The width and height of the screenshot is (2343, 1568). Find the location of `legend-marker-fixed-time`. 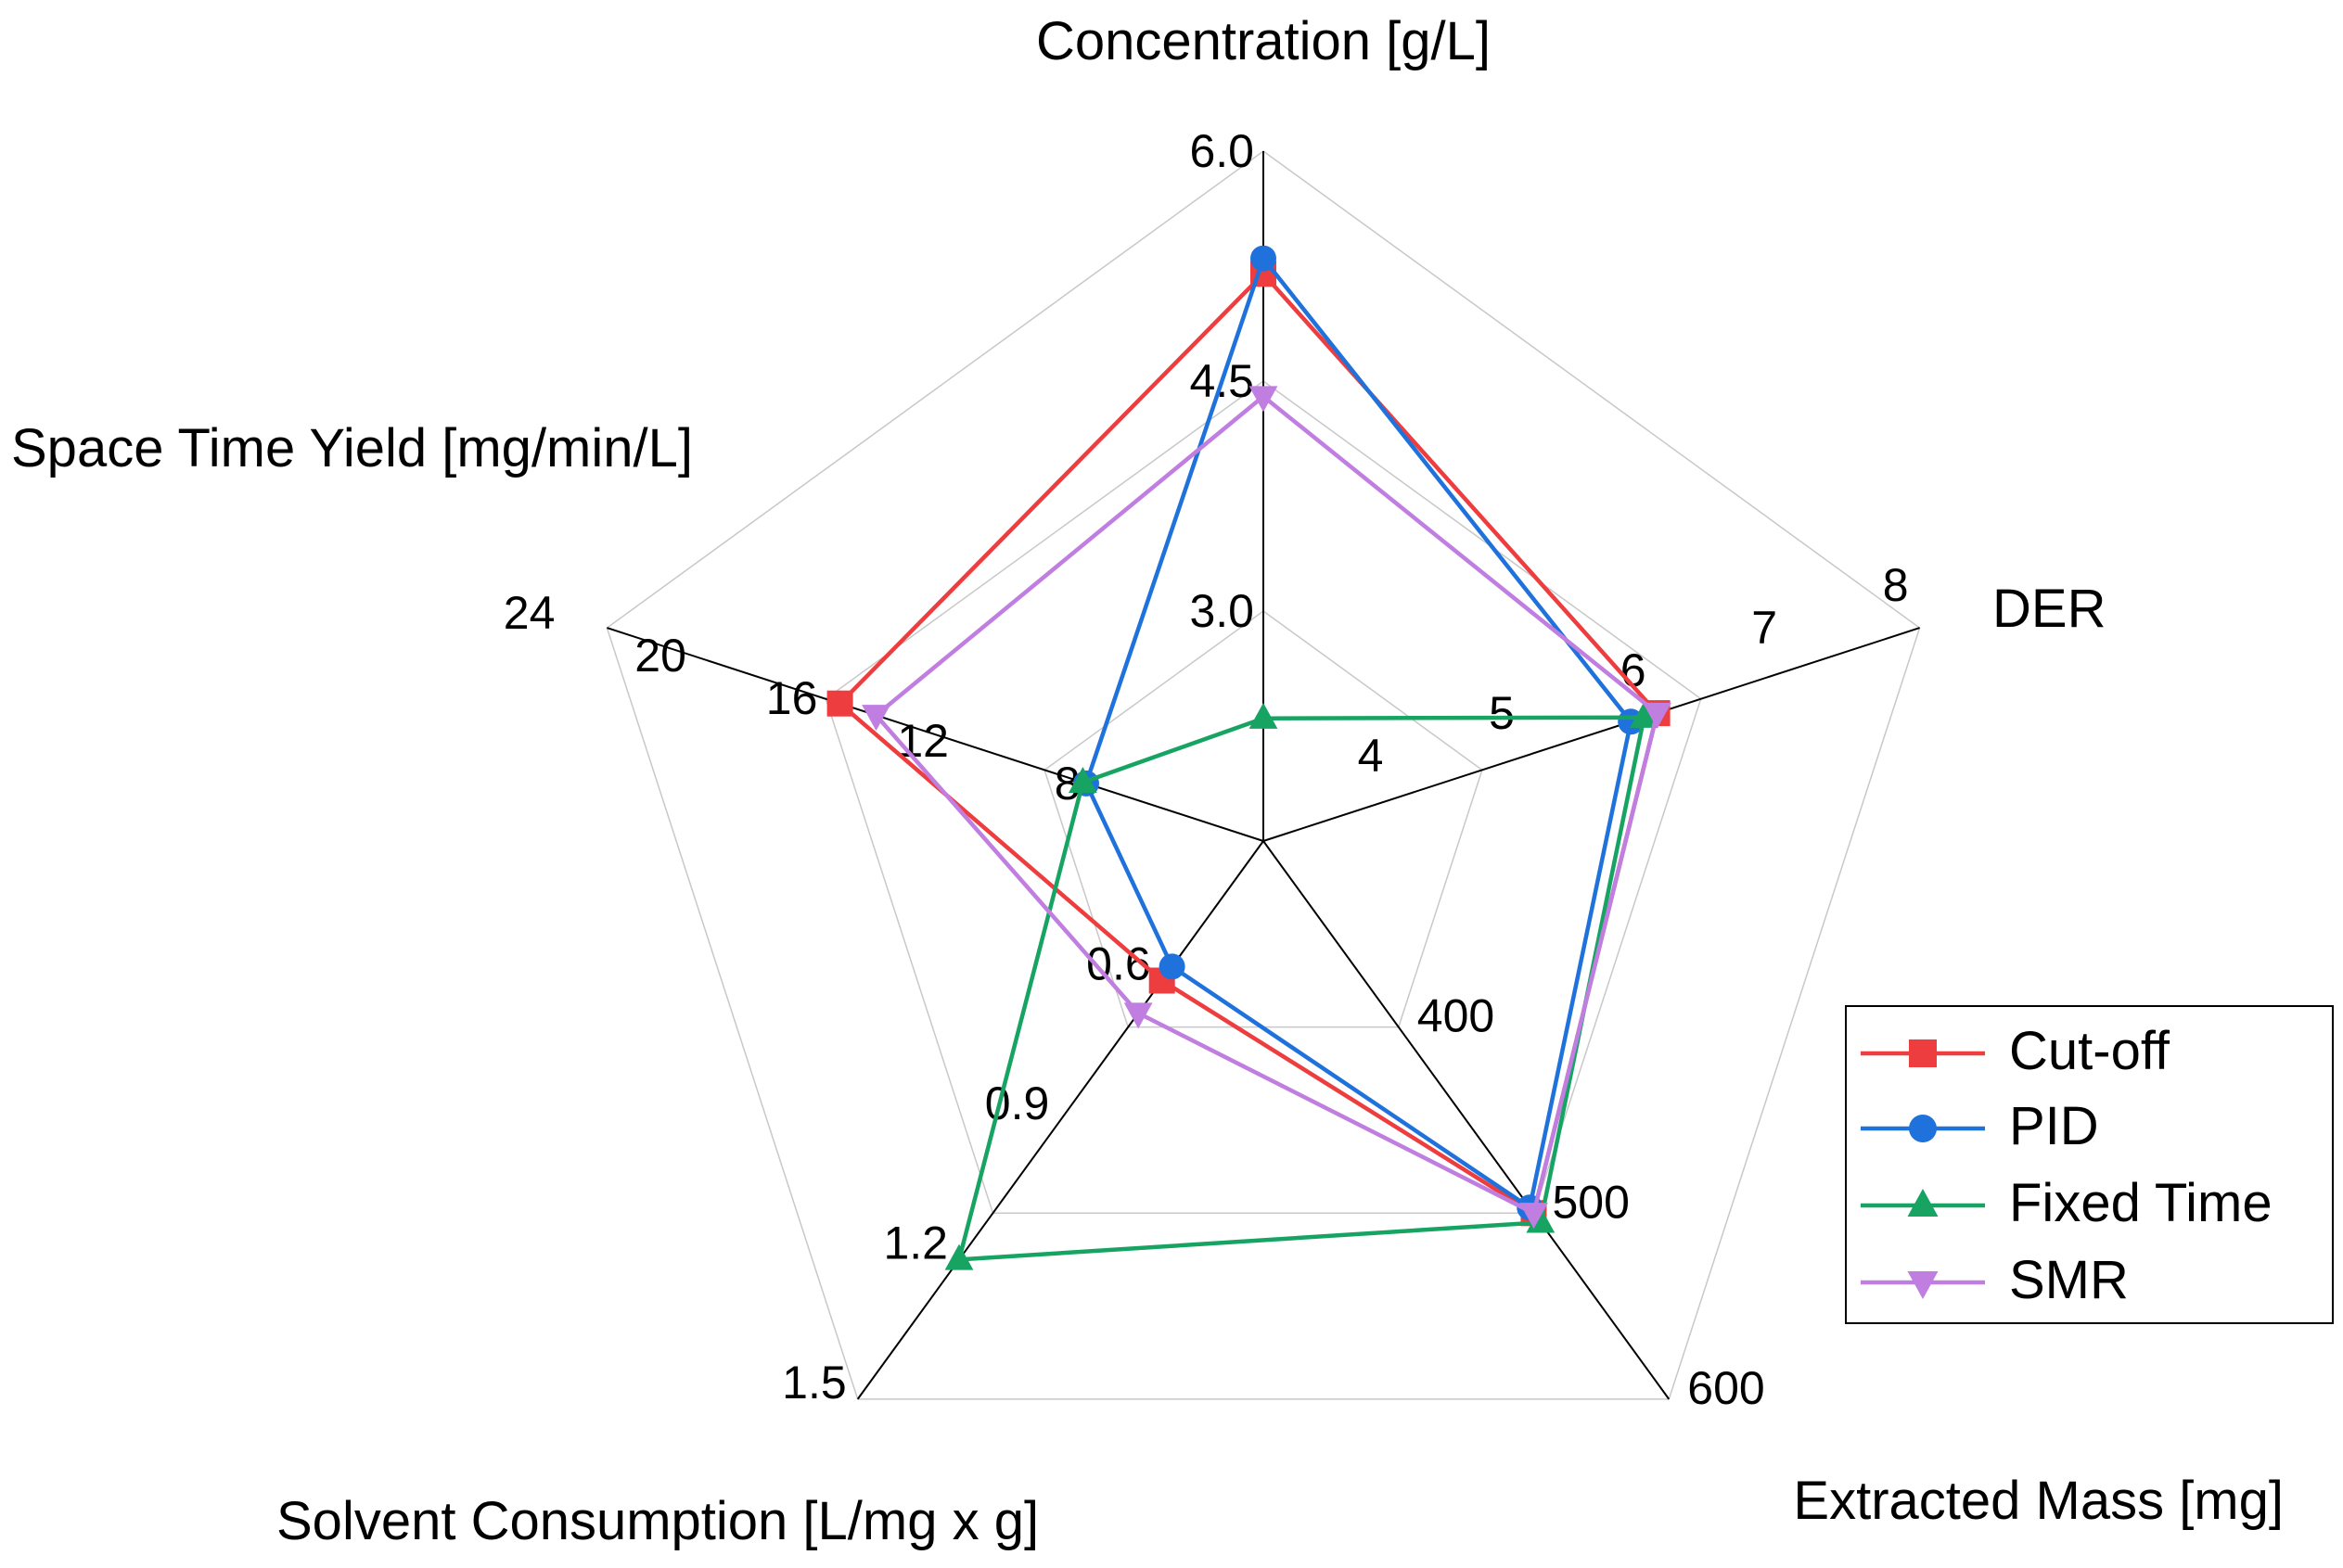

legend-marker-fixed-time is located at coordinates (1923, 1203).